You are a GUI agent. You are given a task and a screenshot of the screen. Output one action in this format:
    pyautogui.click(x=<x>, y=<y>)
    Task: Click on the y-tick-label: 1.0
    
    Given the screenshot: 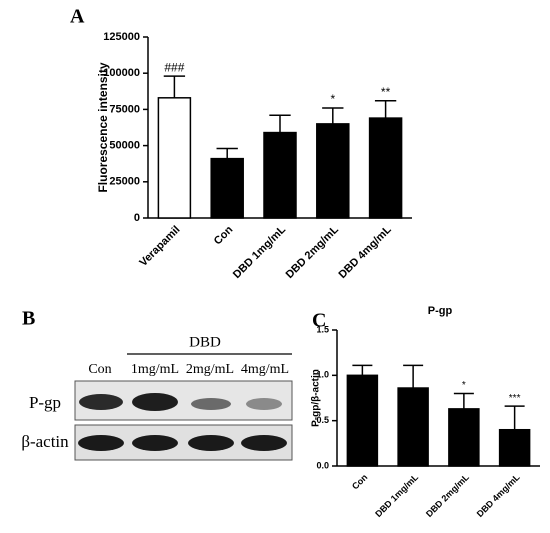 What is the action you would take?
    pyautogui.click(x=322, y=375)
    